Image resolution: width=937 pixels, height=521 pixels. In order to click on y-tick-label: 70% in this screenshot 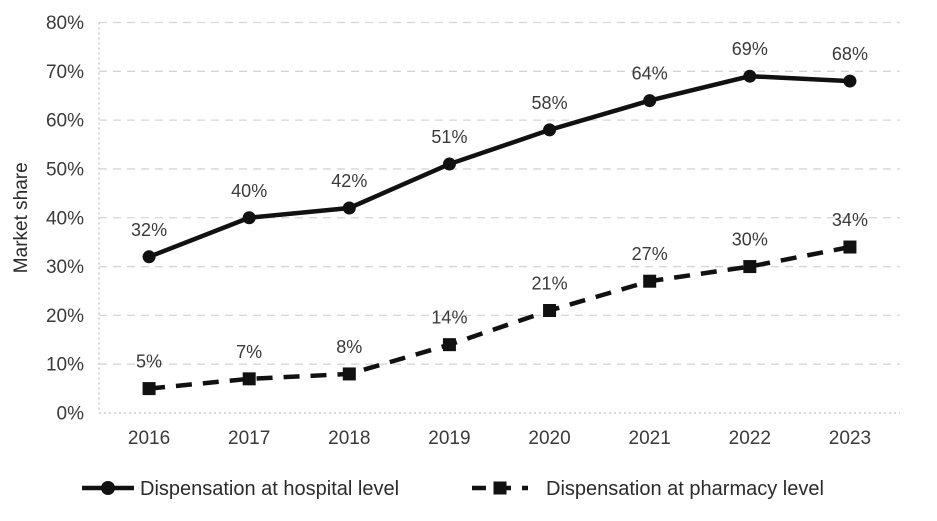, I will do `click(65, 72)`.